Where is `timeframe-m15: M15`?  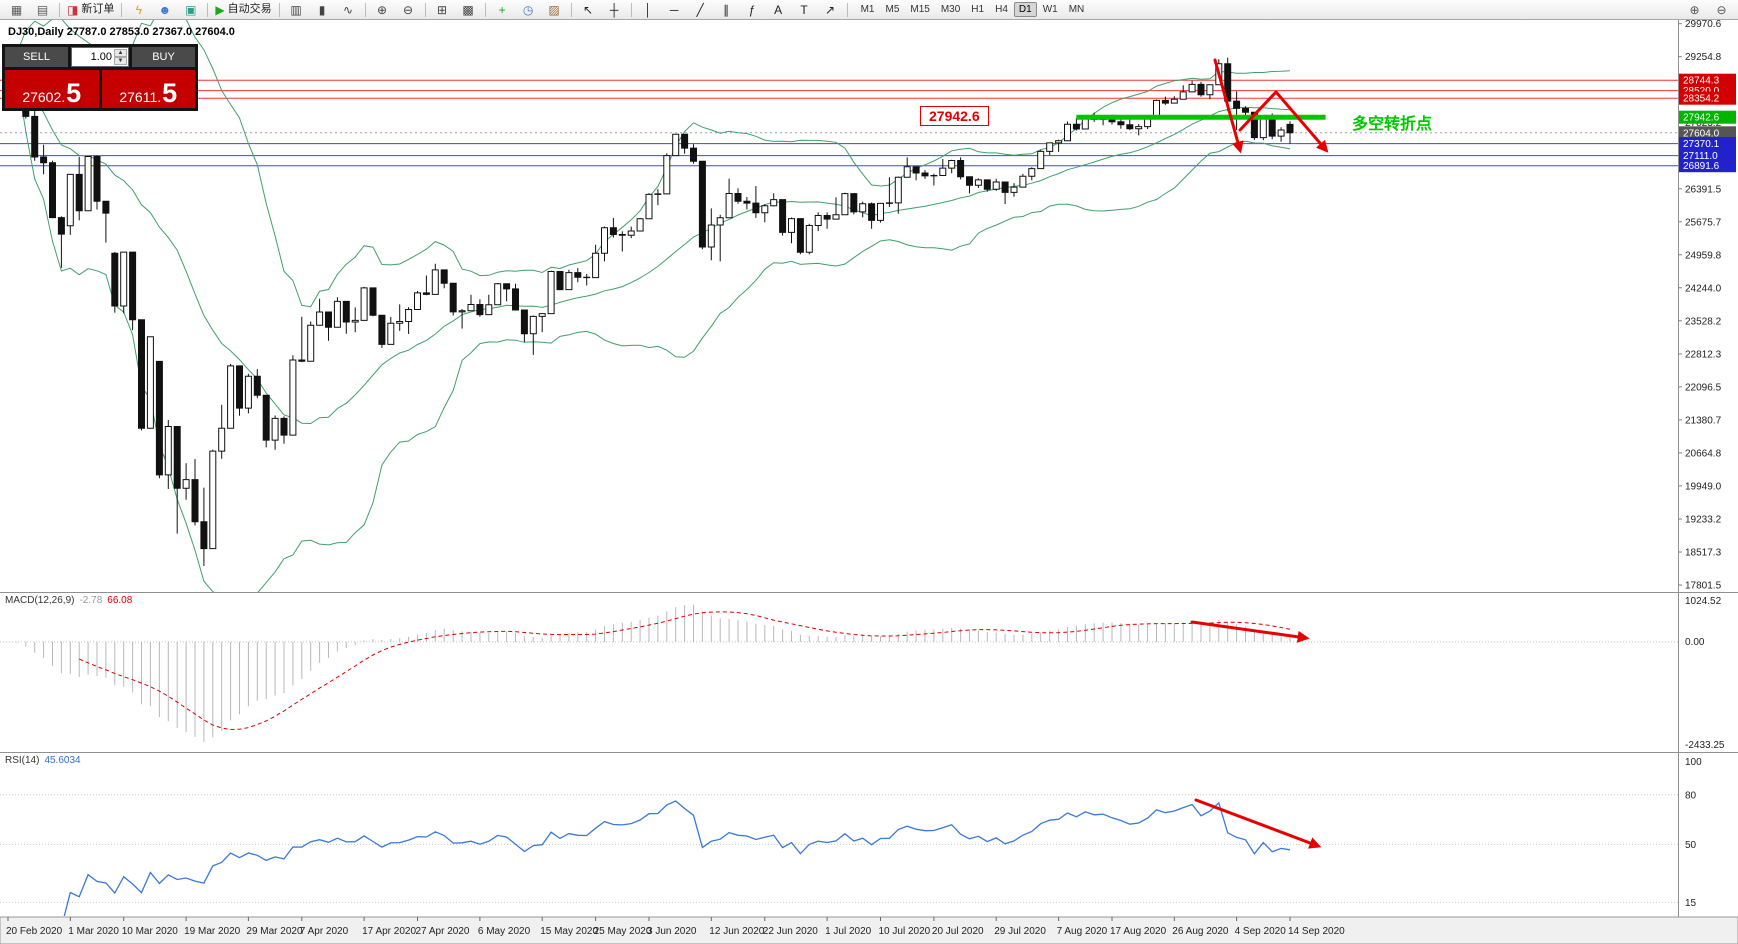
timeframe-m15: M15 is located at coordinates (920, 9).